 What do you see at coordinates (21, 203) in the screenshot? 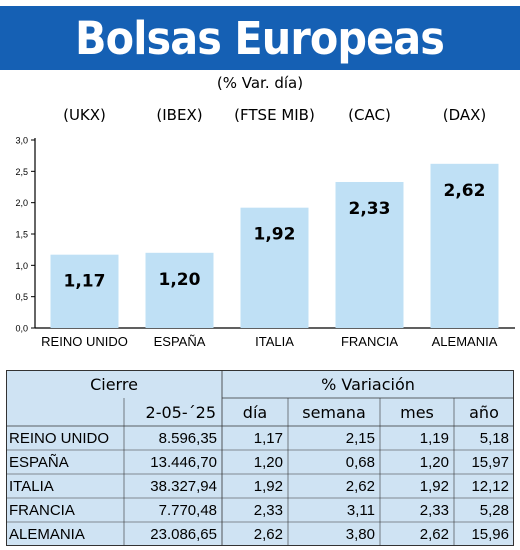
I see `y-tick-label: 2,0` at bounding box center [21, 203].